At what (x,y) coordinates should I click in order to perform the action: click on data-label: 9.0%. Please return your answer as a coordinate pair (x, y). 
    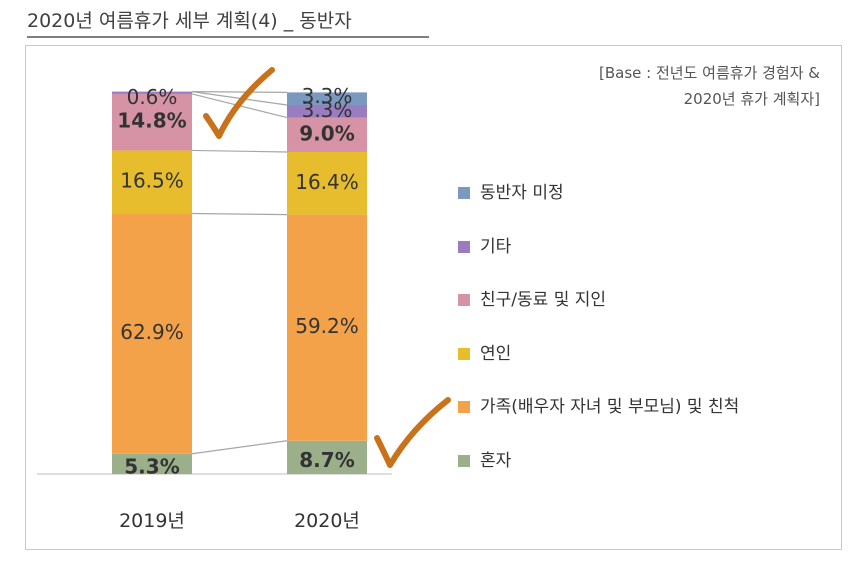
    Looking at the image, I should click on (326, 133).